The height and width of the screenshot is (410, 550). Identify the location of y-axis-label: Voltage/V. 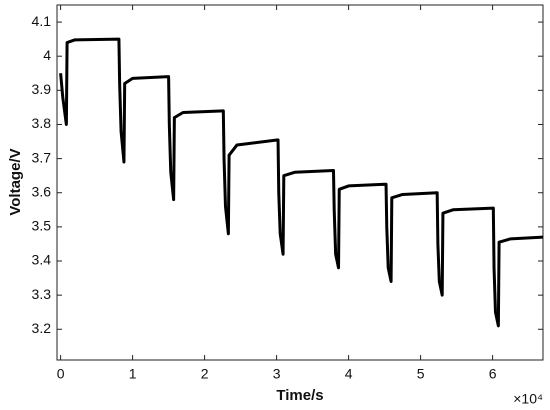
(15, 181).